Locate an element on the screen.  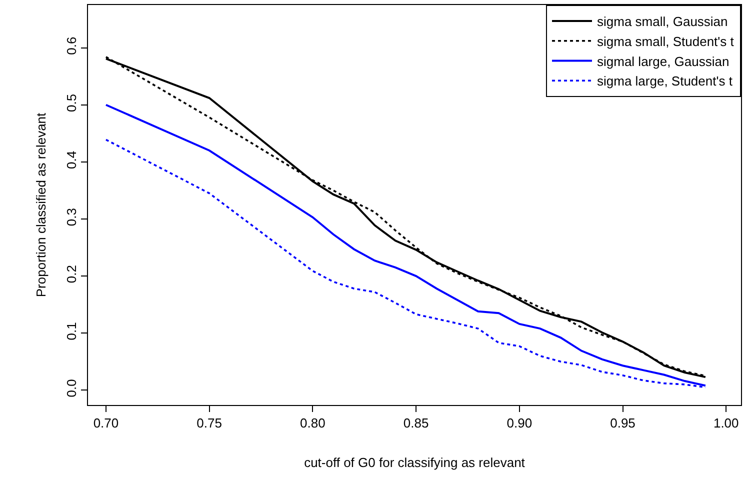
y-tick-label: 0.2 is located at coordinates (71, 274).